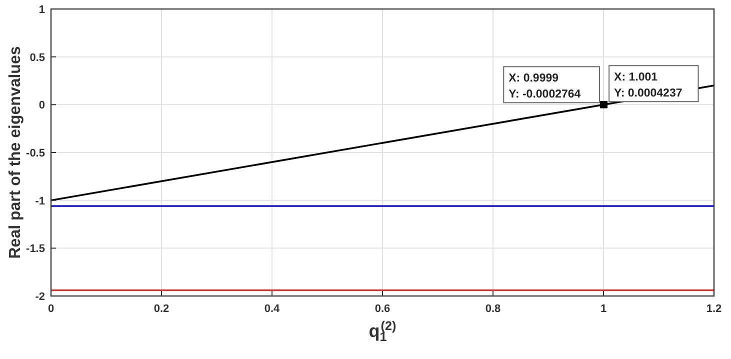 The height and width of the screenshot is (359, 731). What do you see at coordinates (15, 152) in the screenshot?
I see `y-axis-title: Real part of the eigenvalues` at bounding box center [15, 152].